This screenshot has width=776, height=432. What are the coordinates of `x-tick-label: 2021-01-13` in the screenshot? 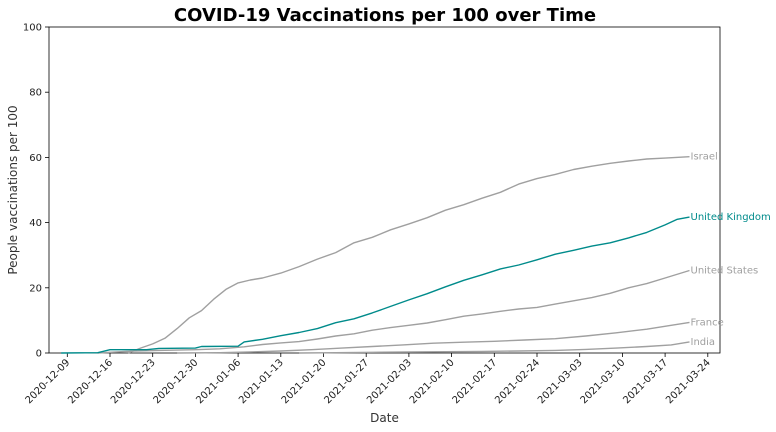 It's located at (261, 381).